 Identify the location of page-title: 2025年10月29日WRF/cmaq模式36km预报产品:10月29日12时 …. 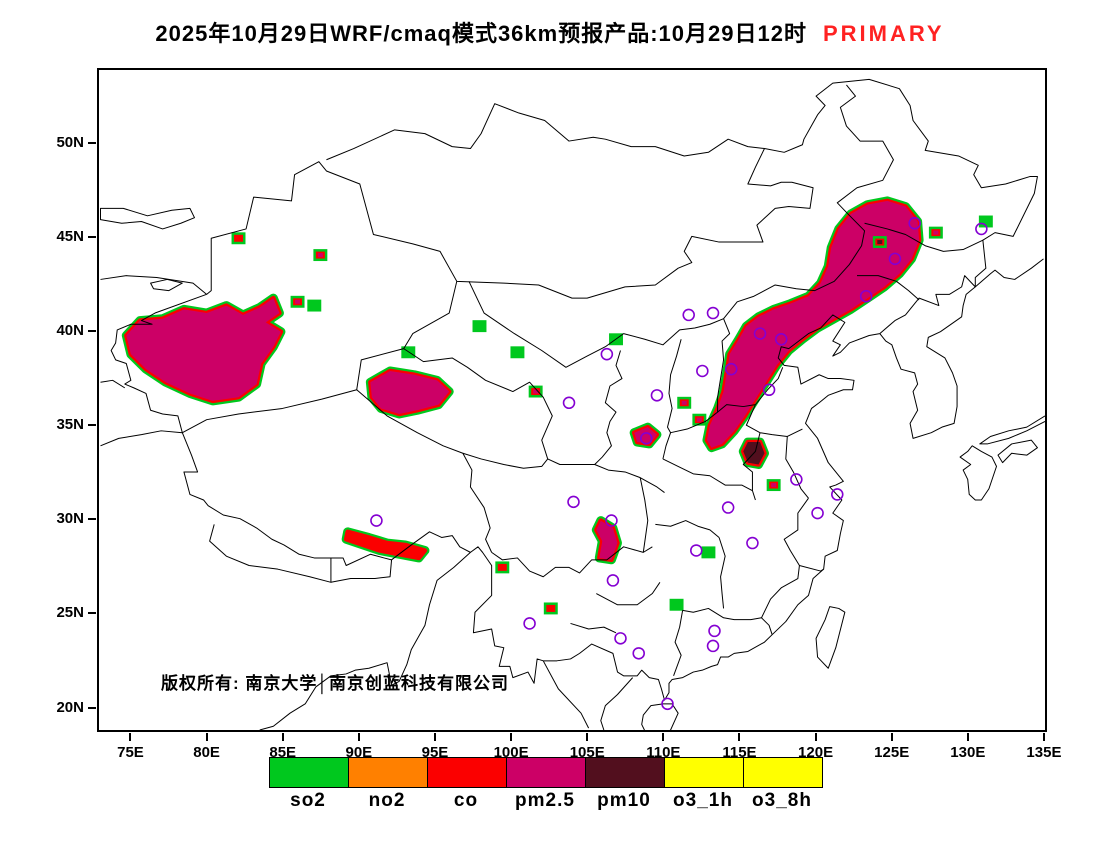
(550, 32).